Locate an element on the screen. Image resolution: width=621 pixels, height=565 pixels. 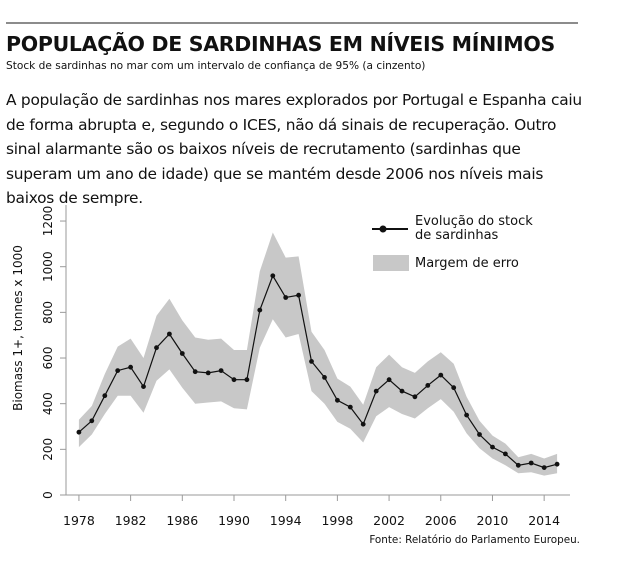
x-tick-label: 1978 is located at coordinates (79, 520).